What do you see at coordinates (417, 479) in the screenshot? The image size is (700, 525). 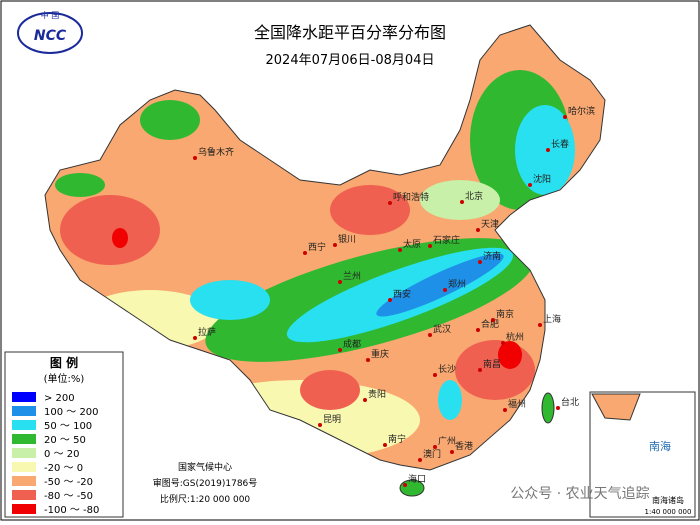 I see `city-label: 海口` at bounding box center [417, 479].